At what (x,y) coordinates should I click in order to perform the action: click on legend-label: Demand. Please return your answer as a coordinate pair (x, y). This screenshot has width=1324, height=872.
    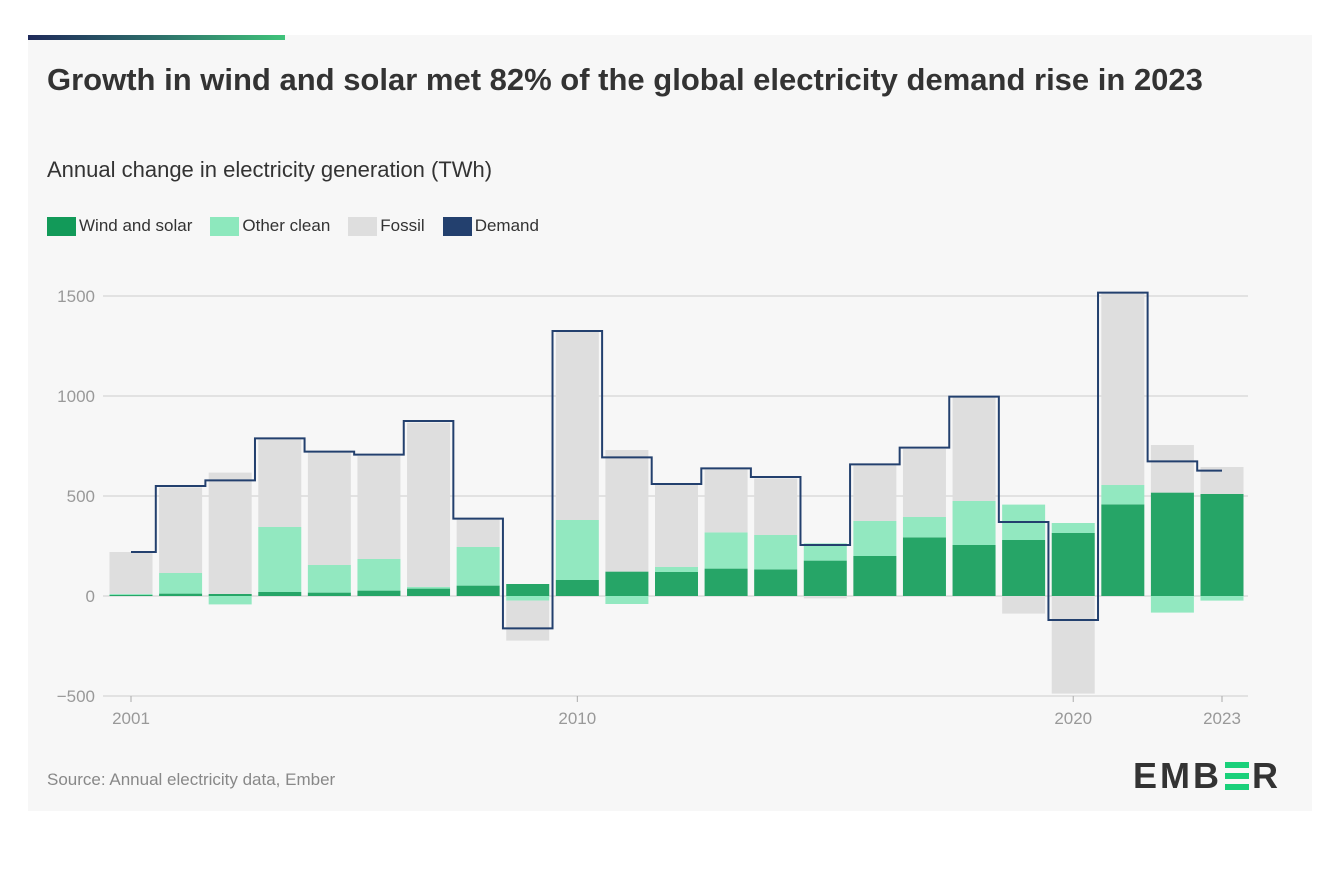
    Looking at the image, I should click on (506, 225).